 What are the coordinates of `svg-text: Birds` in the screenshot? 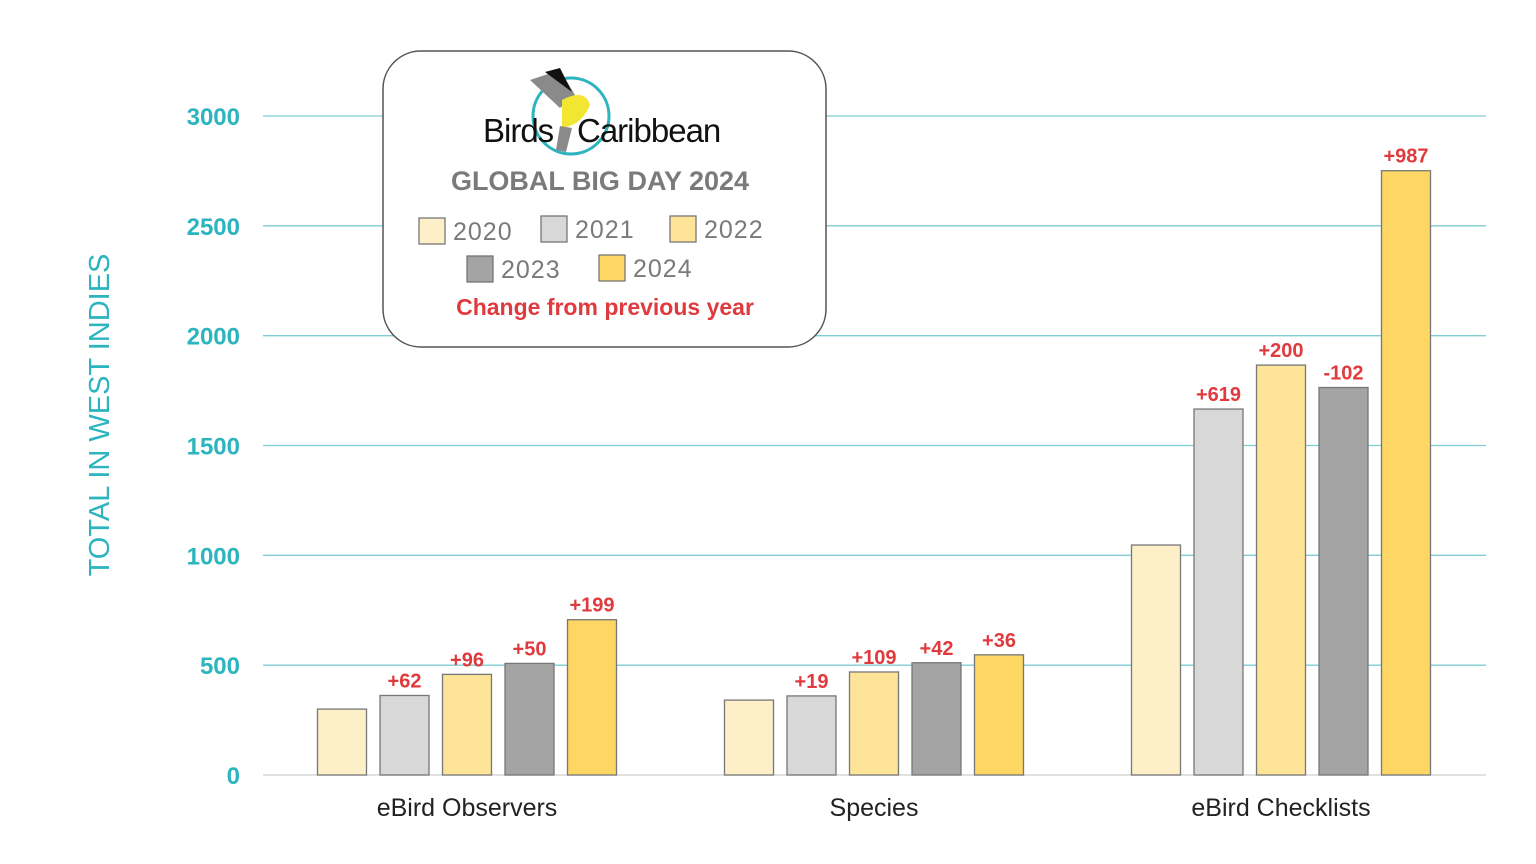 It's located at (518, 130).